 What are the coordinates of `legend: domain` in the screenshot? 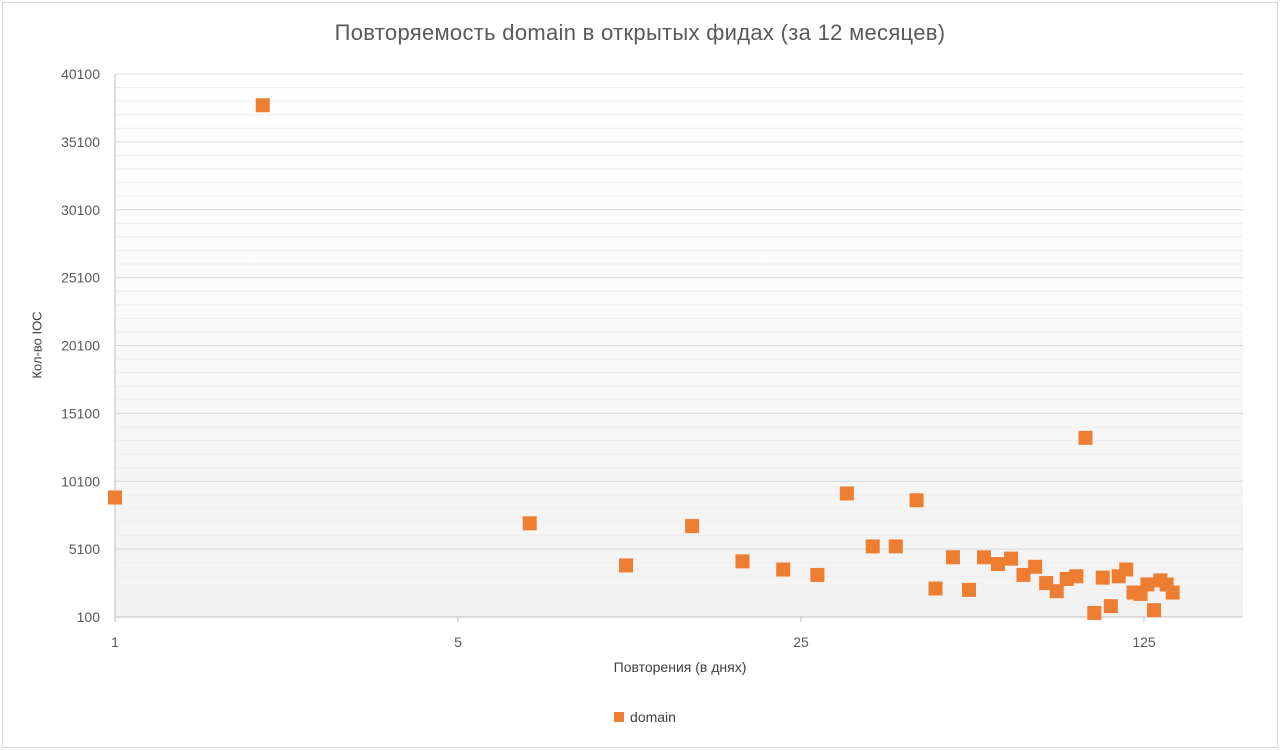 It's located at (640, 717).